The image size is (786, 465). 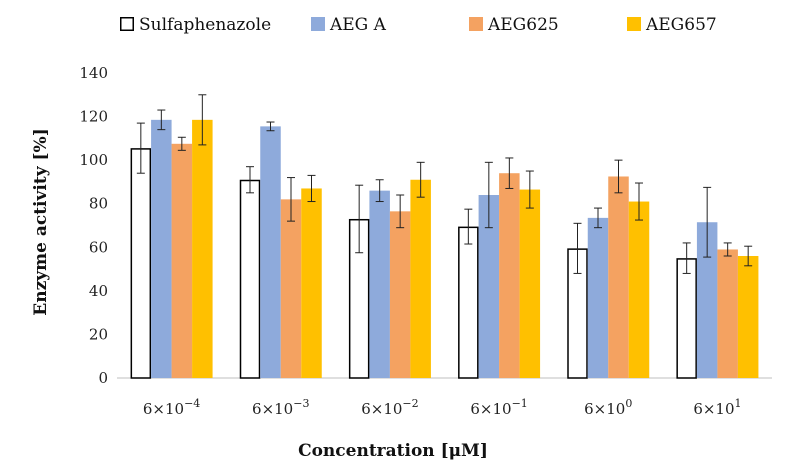 I want to click on legend-item: AEG625, so click(x=514, y=25).